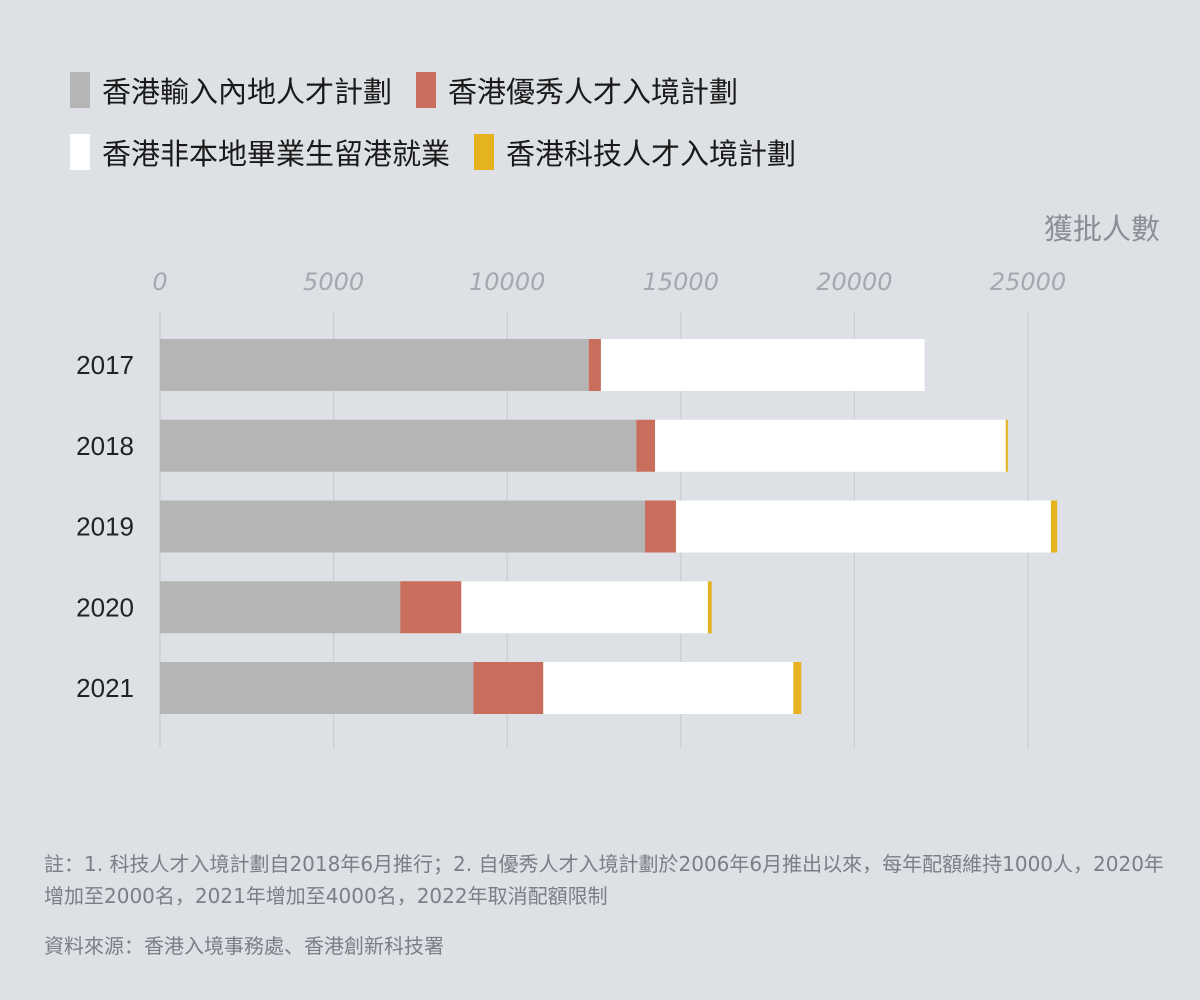 This screenshot has height=1000, width=1200. I want to click on y-tick-label-2020: 2020, so click(105, 607).